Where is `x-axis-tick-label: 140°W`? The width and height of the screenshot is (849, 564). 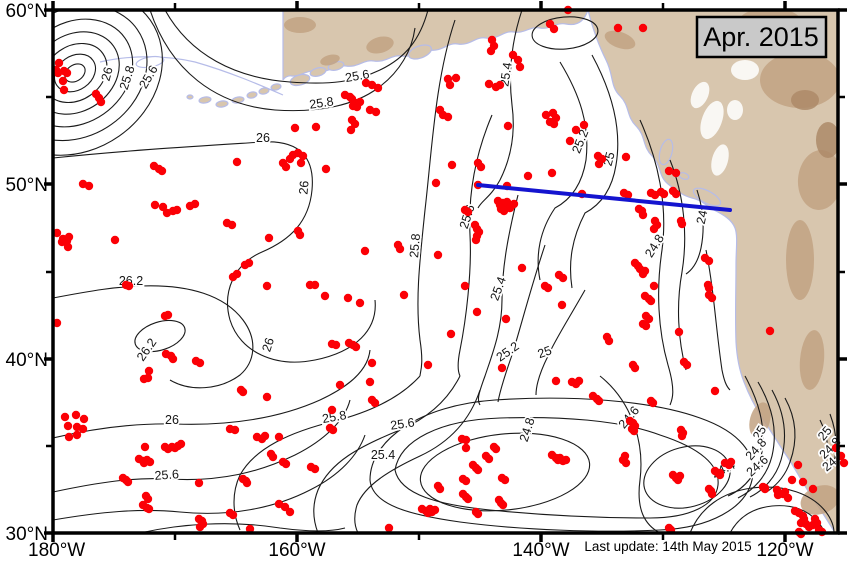
x-axis-tick-label: 140°W is located at coordinates (540, 550).